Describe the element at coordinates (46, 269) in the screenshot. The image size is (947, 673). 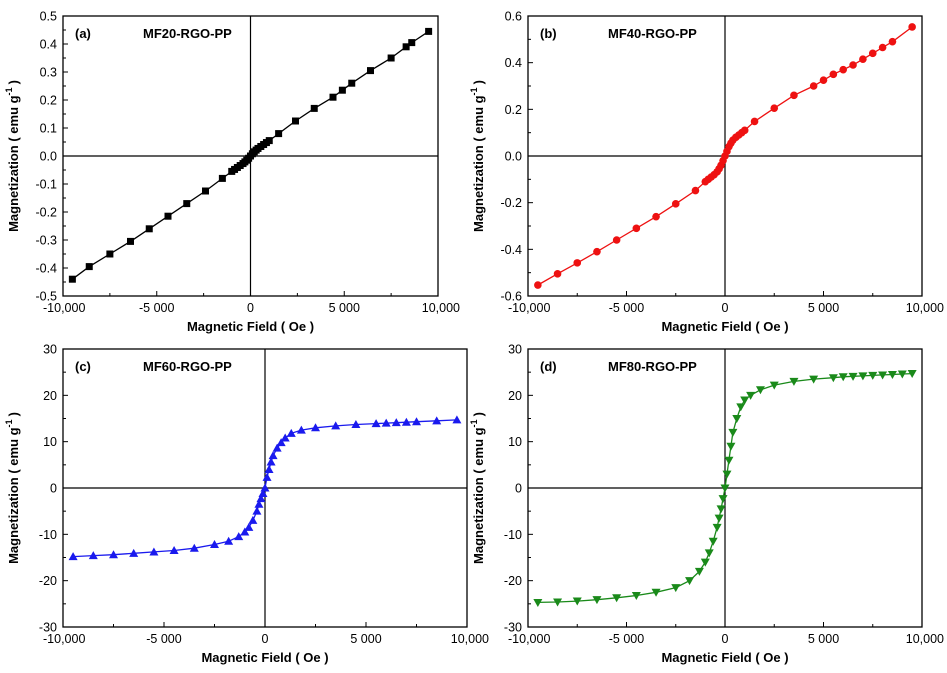
I see `y-tick-label: -0.4` at that location.